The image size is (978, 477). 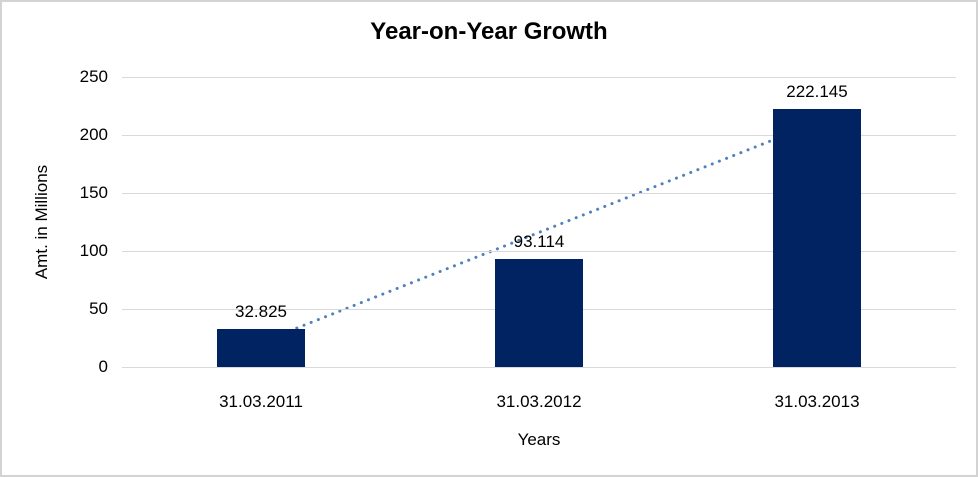 What do you see at coordinates (41, 222) in the screenshot?
I see `y-axis-title: Amt. in Millions` at bounding box center [41, 222].